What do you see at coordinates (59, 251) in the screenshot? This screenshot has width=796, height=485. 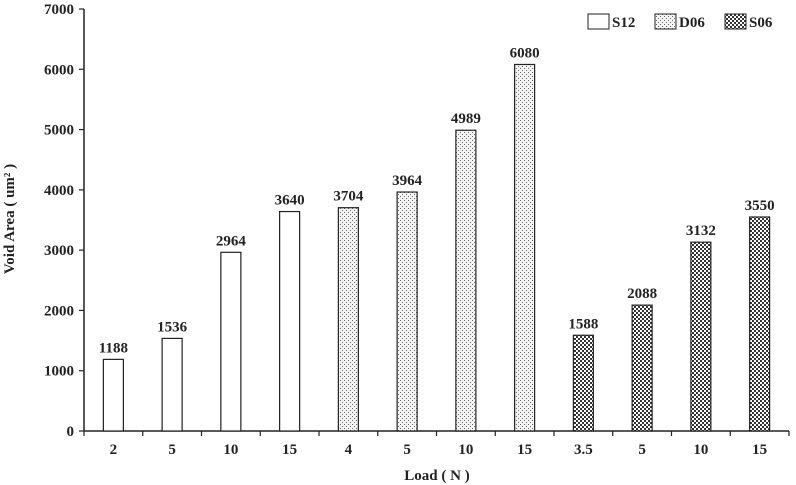 I see `y-tick-label: 3000` at bounding box center [59, 251].